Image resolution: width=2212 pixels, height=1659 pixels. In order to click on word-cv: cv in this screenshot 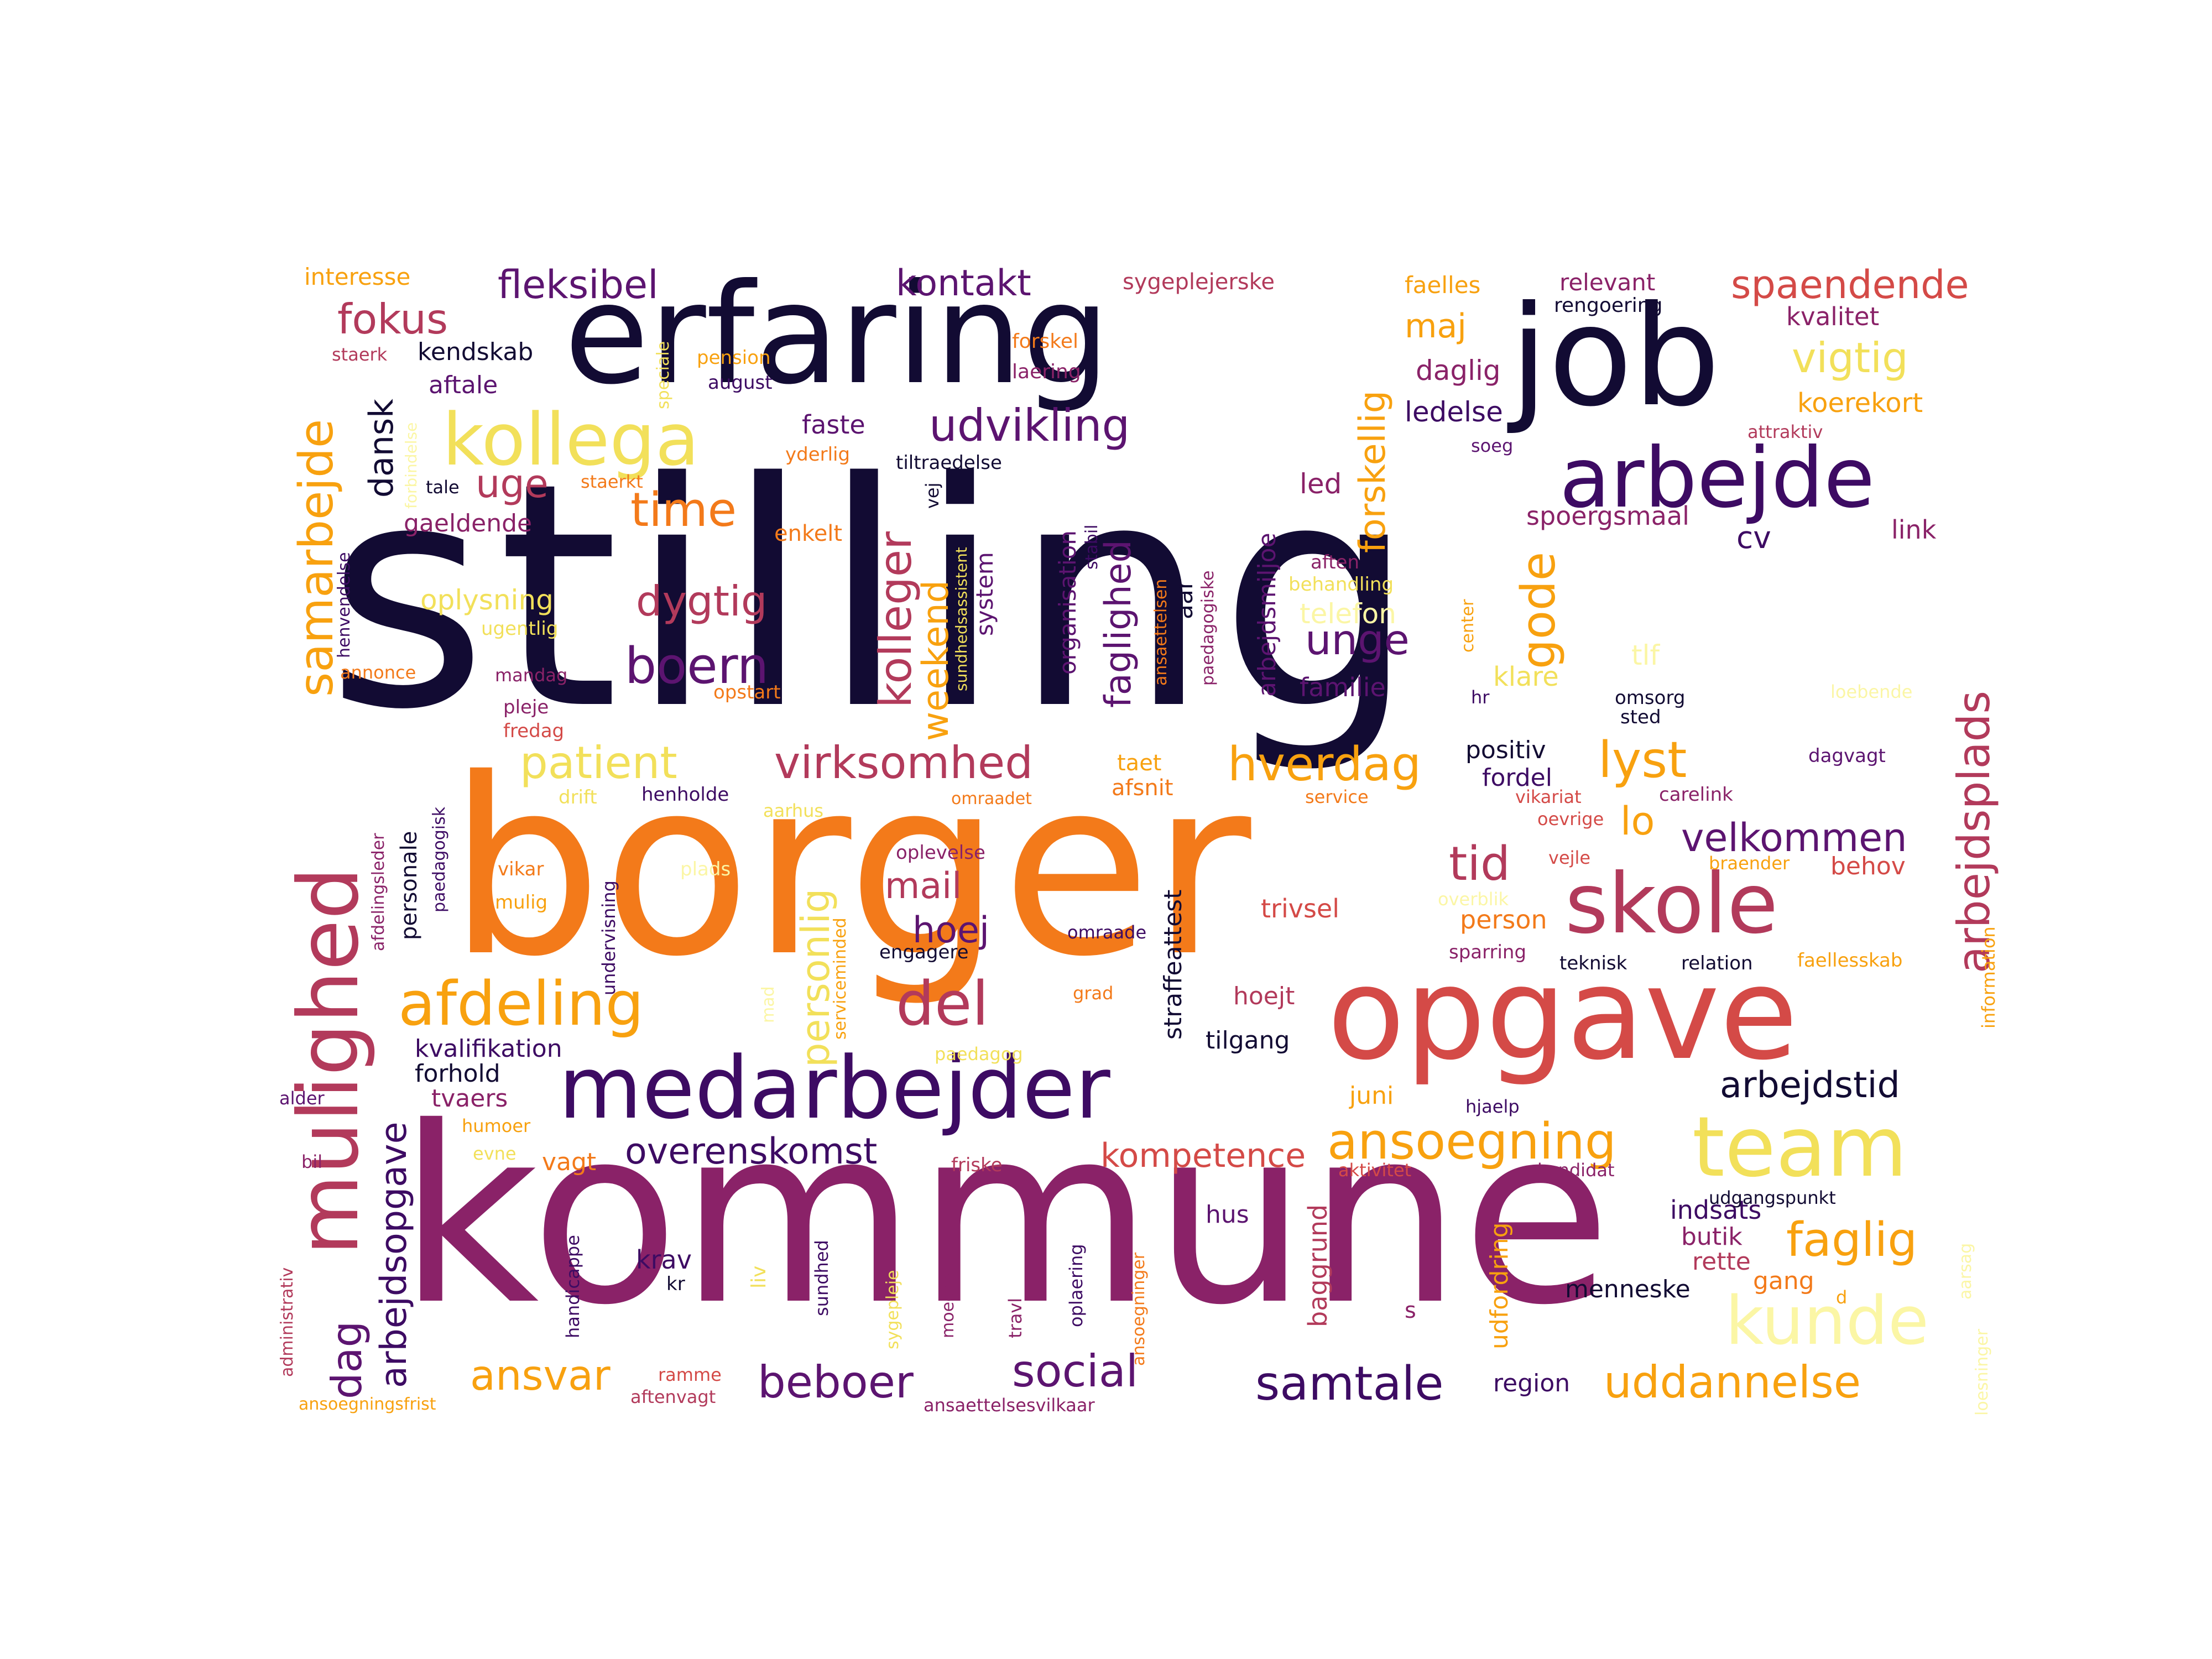, I will do `click(1754, 538)`.